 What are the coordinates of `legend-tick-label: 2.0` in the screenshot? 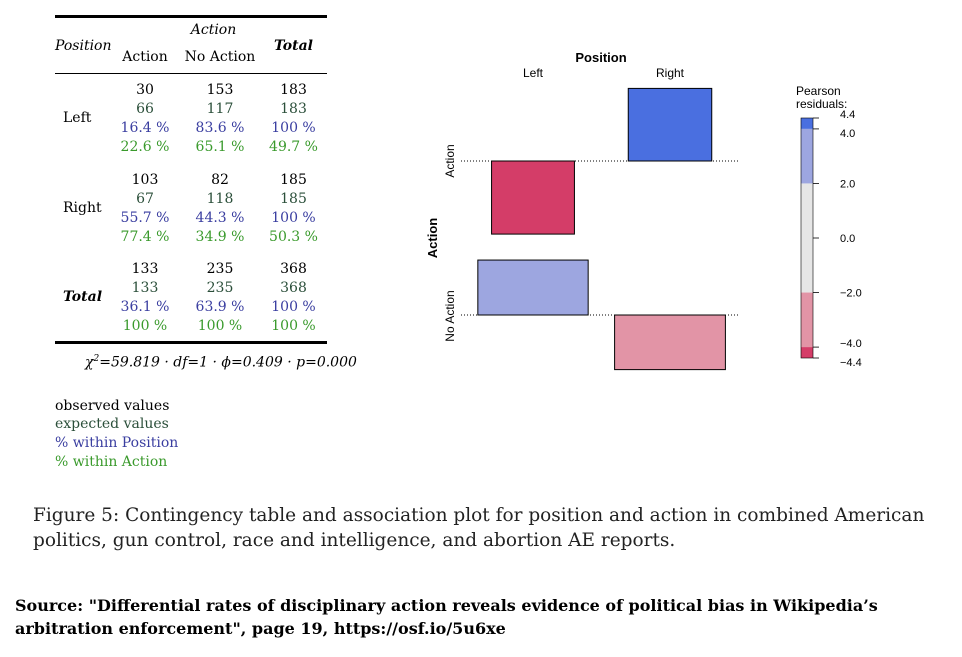 It's located at (847, 184).